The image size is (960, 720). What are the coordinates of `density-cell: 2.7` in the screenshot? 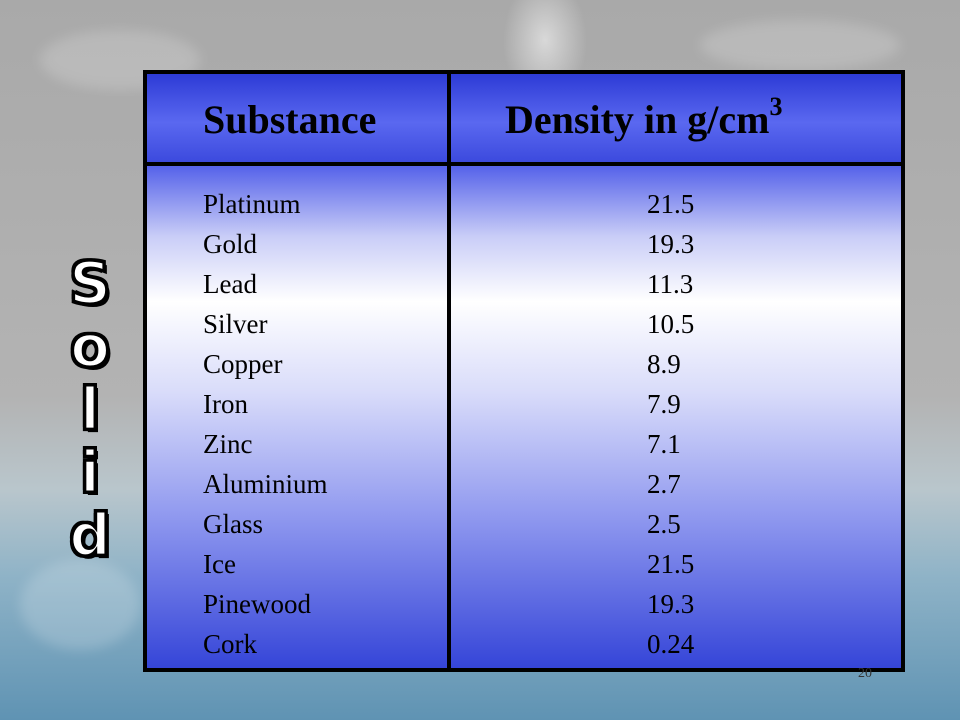 It's located at (664, 484).